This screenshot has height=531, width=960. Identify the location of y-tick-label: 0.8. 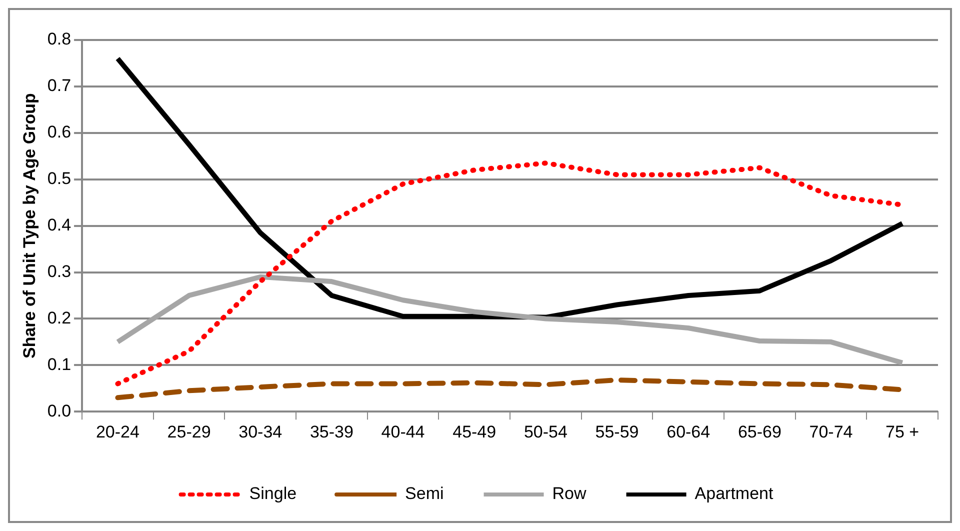
(59, 39).